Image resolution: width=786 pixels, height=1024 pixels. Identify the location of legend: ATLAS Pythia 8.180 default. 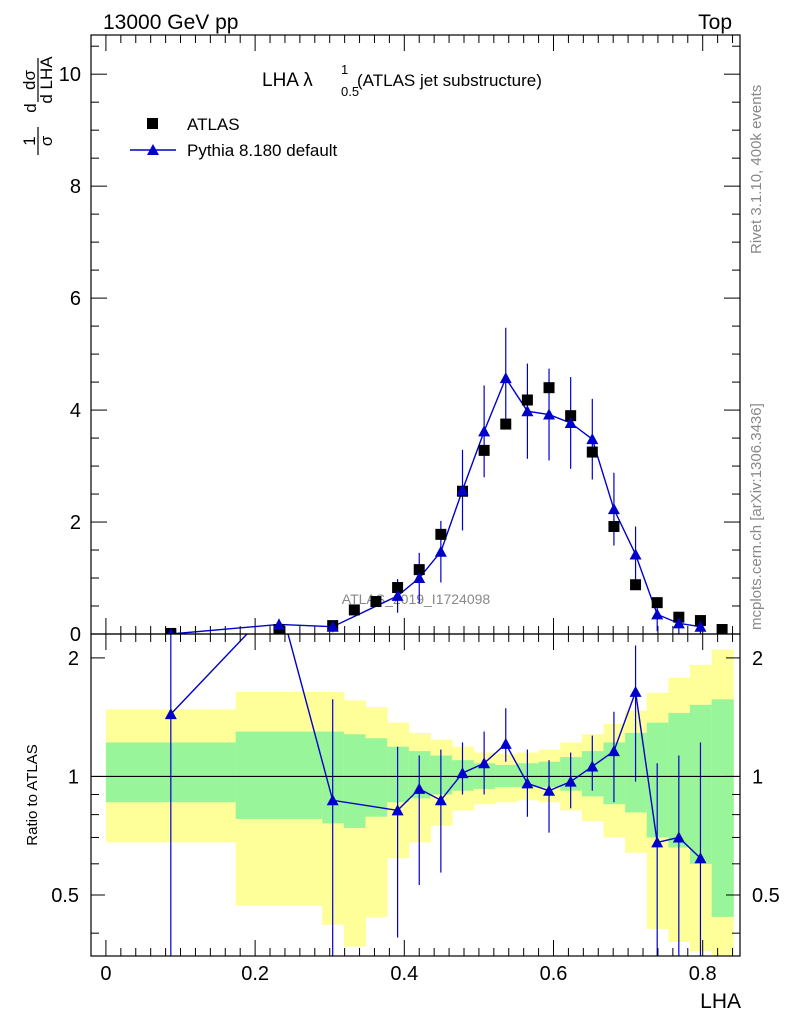
(234, 137).